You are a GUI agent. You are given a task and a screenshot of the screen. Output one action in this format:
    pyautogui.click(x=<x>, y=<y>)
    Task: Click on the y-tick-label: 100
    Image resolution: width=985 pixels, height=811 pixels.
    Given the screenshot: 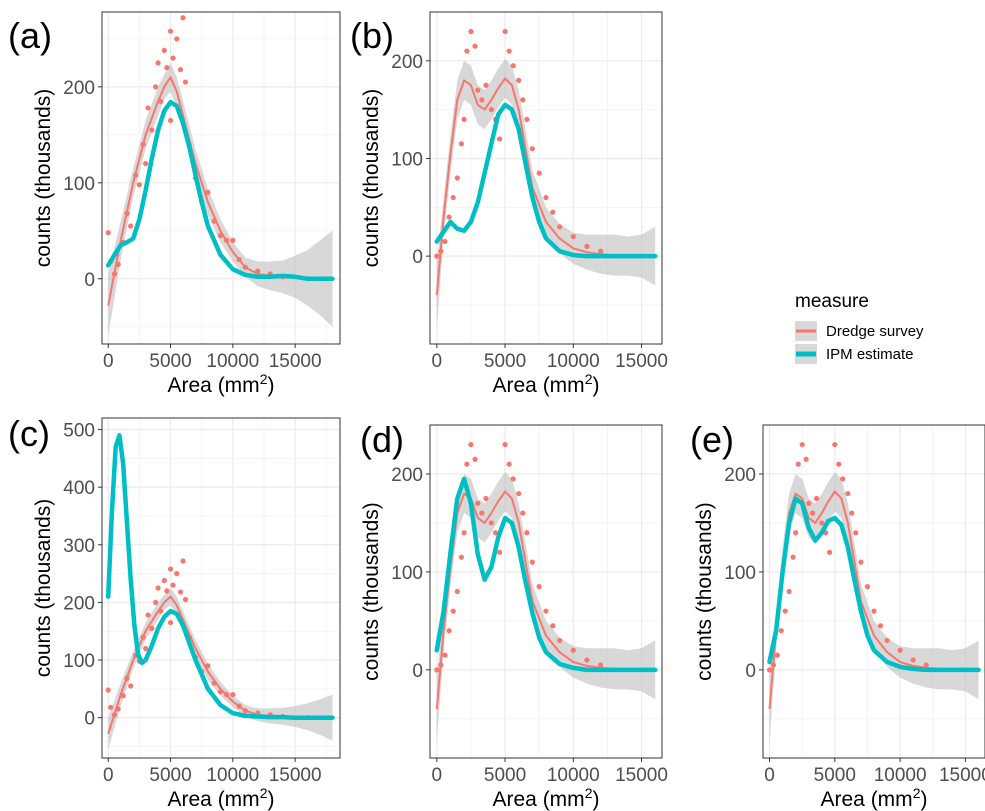 What is the action you would take?
    pyautogui.click(x=407, y=159)
    